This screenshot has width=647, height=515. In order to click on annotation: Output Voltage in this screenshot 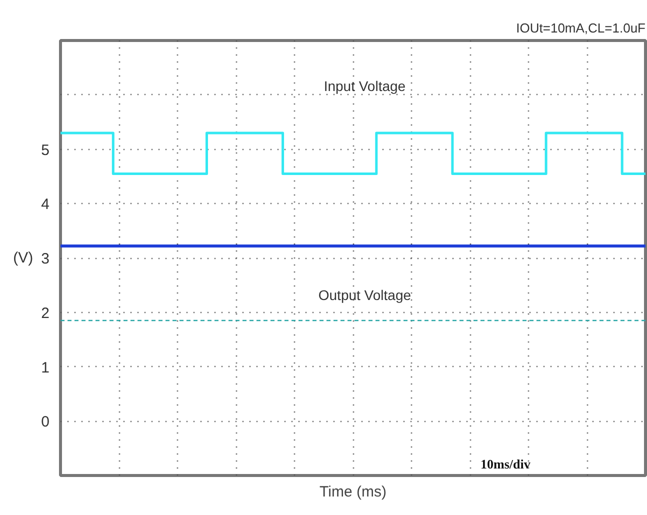, I will do `click(365, 294)`.